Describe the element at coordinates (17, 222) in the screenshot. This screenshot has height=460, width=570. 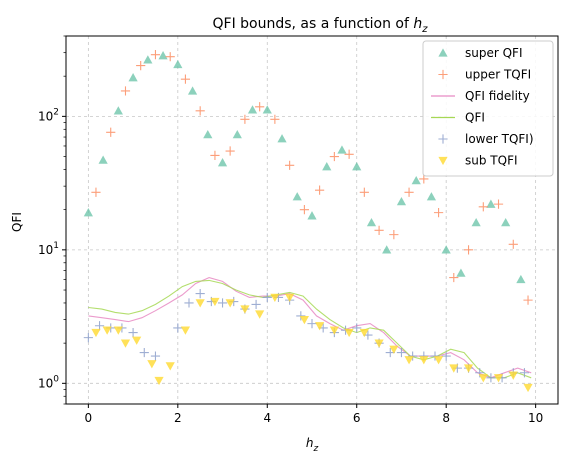
I see `y-axis-label: QFI` at that location.